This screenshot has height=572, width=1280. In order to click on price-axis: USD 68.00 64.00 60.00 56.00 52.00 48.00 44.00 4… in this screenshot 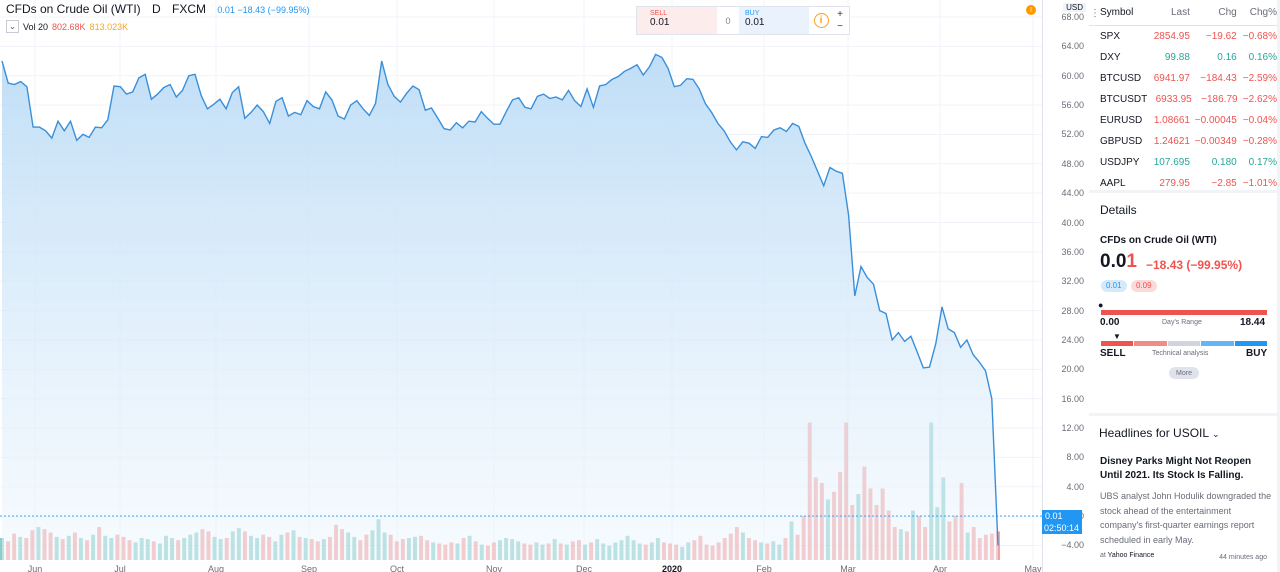, I will do `click(1065, 286)`.